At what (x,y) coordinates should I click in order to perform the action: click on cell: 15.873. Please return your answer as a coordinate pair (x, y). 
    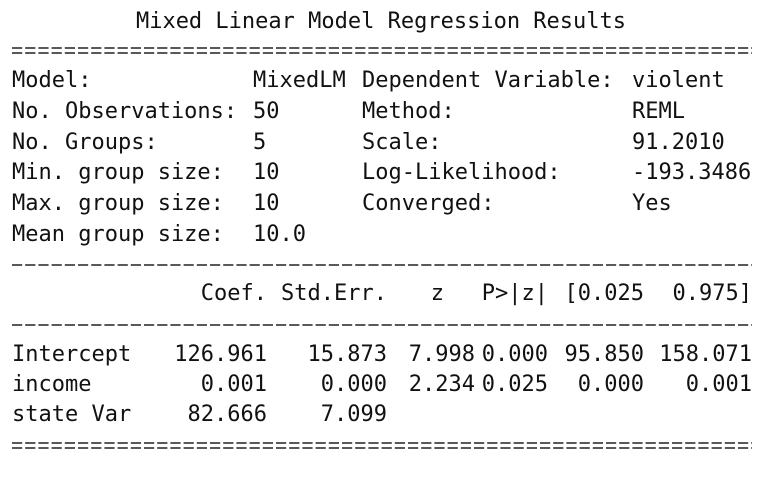
    Looking at the image, I should click on (347, 354).